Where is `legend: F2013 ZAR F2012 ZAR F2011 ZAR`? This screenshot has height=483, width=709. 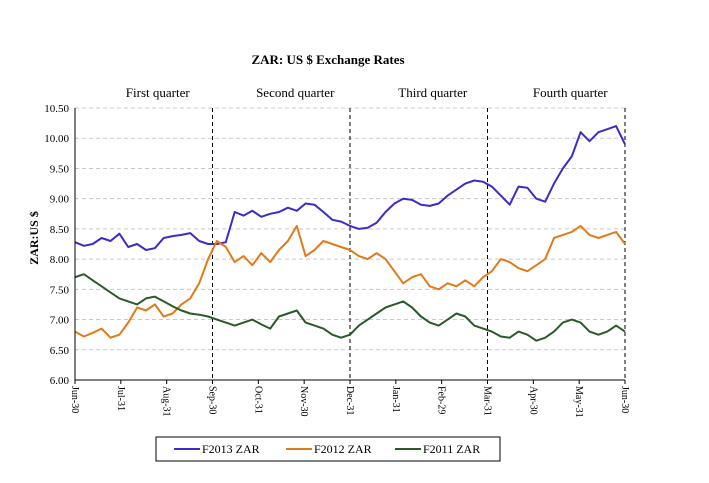
legend: F2013 ZAR F2012 ZAR F2011 ZAR is located at coordinates (328, 449).